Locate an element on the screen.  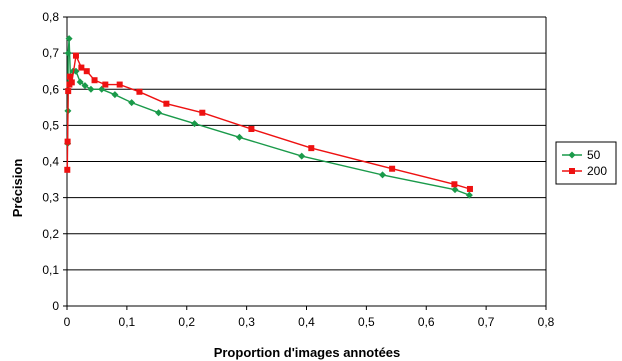
x-tick-label: 0,4 is located at coordinates (306, 322).